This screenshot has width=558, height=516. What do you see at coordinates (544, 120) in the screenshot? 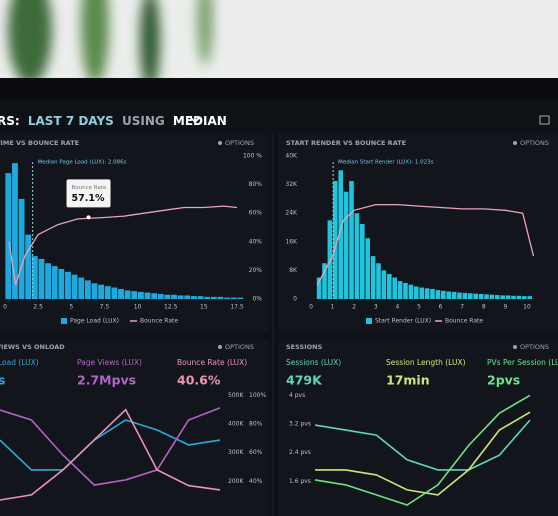
I see `icon` at bounding box center [544, 120].